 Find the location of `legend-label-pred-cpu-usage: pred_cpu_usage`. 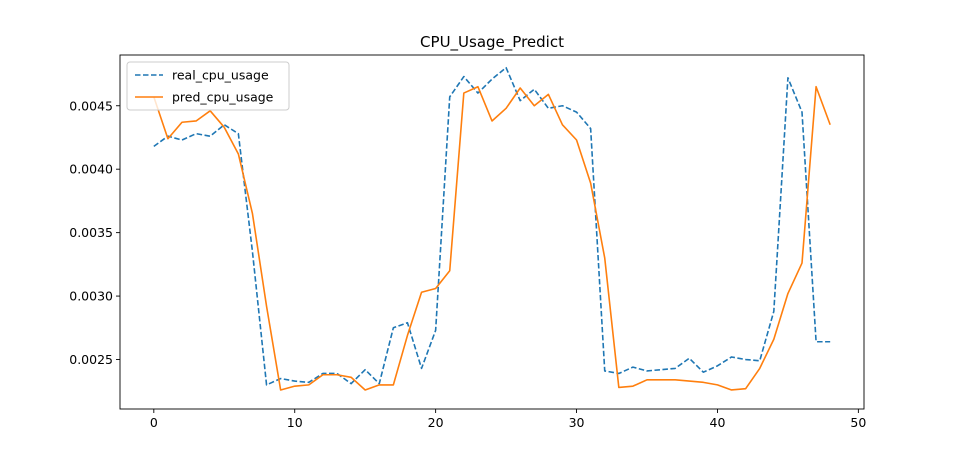

legend-label-pred-cpu-usage: pred_cpu_usage is located at coordinates (223, 97).